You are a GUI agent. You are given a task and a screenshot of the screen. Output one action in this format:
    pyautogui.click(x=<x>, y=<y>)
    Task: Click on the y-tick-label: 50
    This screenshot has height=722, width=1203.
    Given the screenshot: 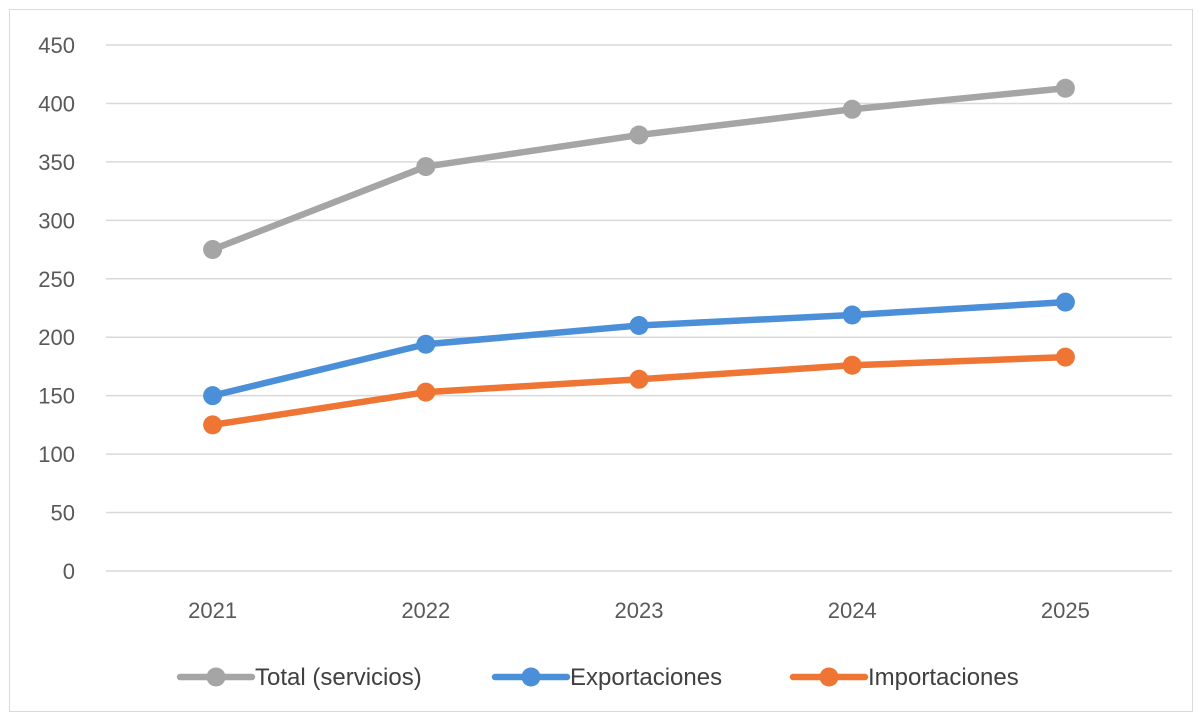 What is the action you would take?
    pyautogui.click(x=63, y=513)
    